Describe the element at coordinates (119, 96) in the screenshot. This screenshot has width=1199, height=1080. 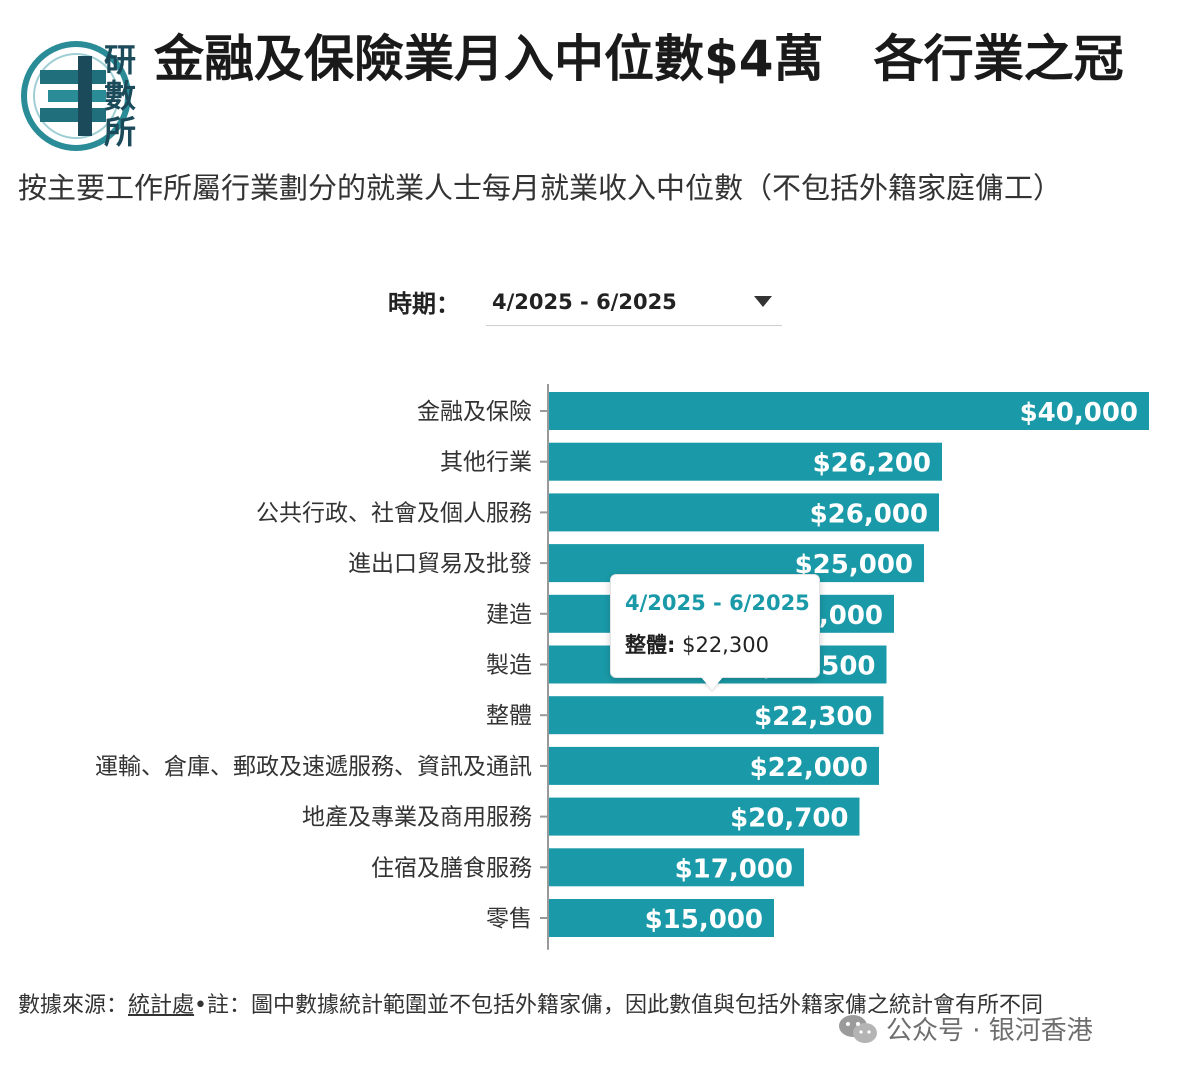
I see `logo-text: 研數所` at that location.